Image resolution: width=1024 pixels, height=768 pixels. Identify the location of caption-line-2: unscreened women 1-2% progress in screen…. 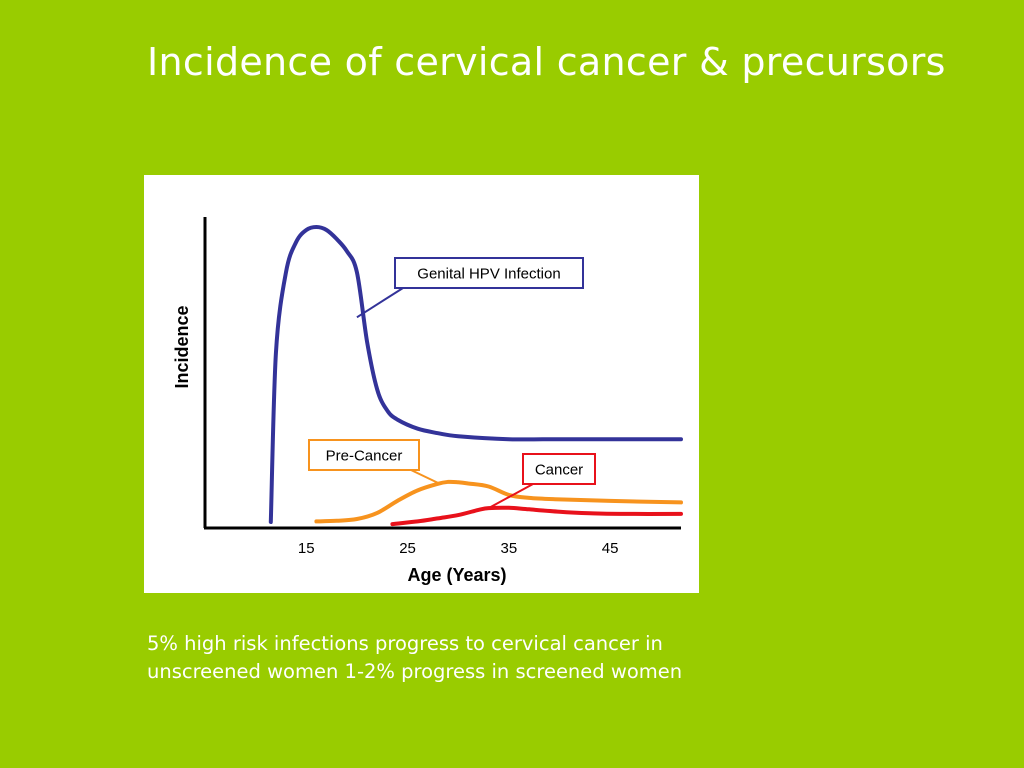
(415, 671).